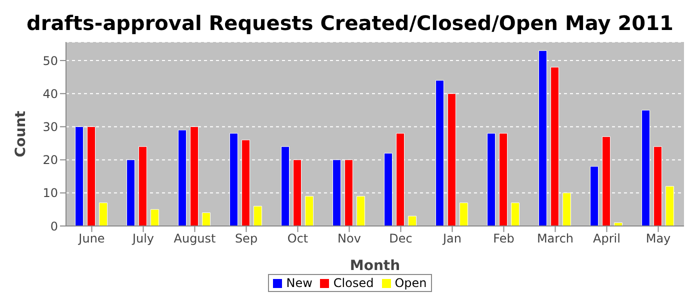 Image resolution: width=700 pixels, height=300 pixels. I want to click on y-tick-label: 40, so click(50, 93).